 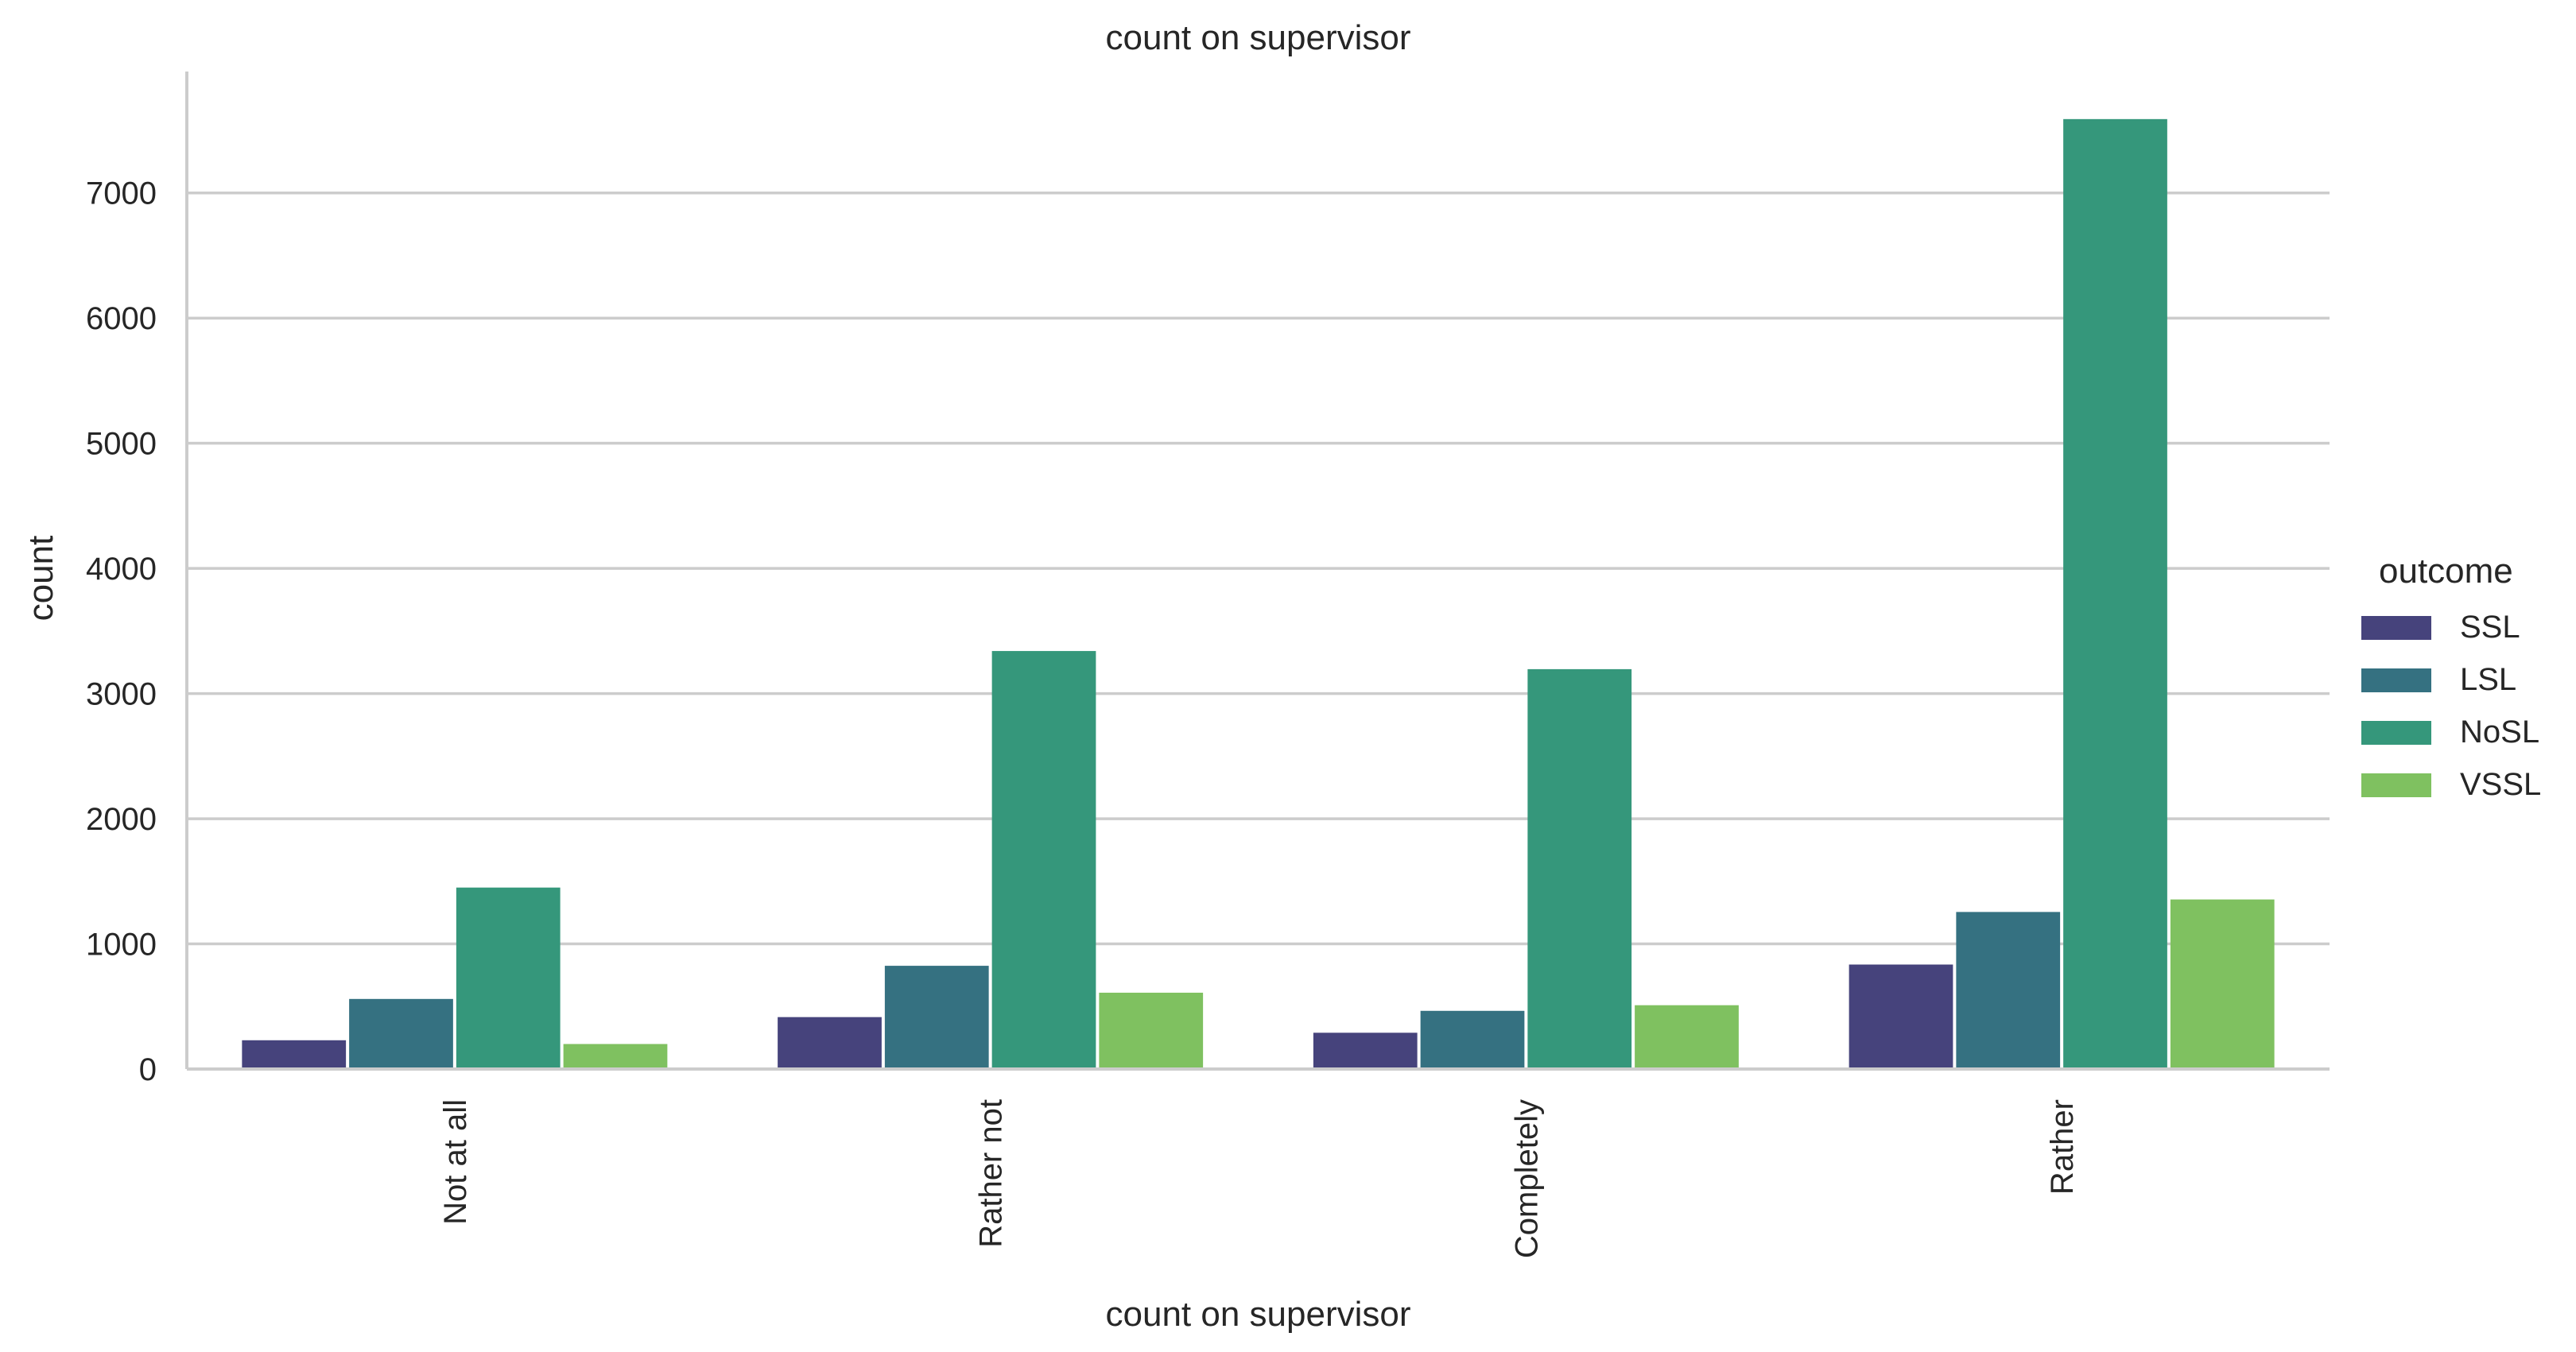 What do you see at coordinates (2500, 784) in the screenshot?
I see `legend-label-vssl: VSSL` at bounding box center [2500, 784].